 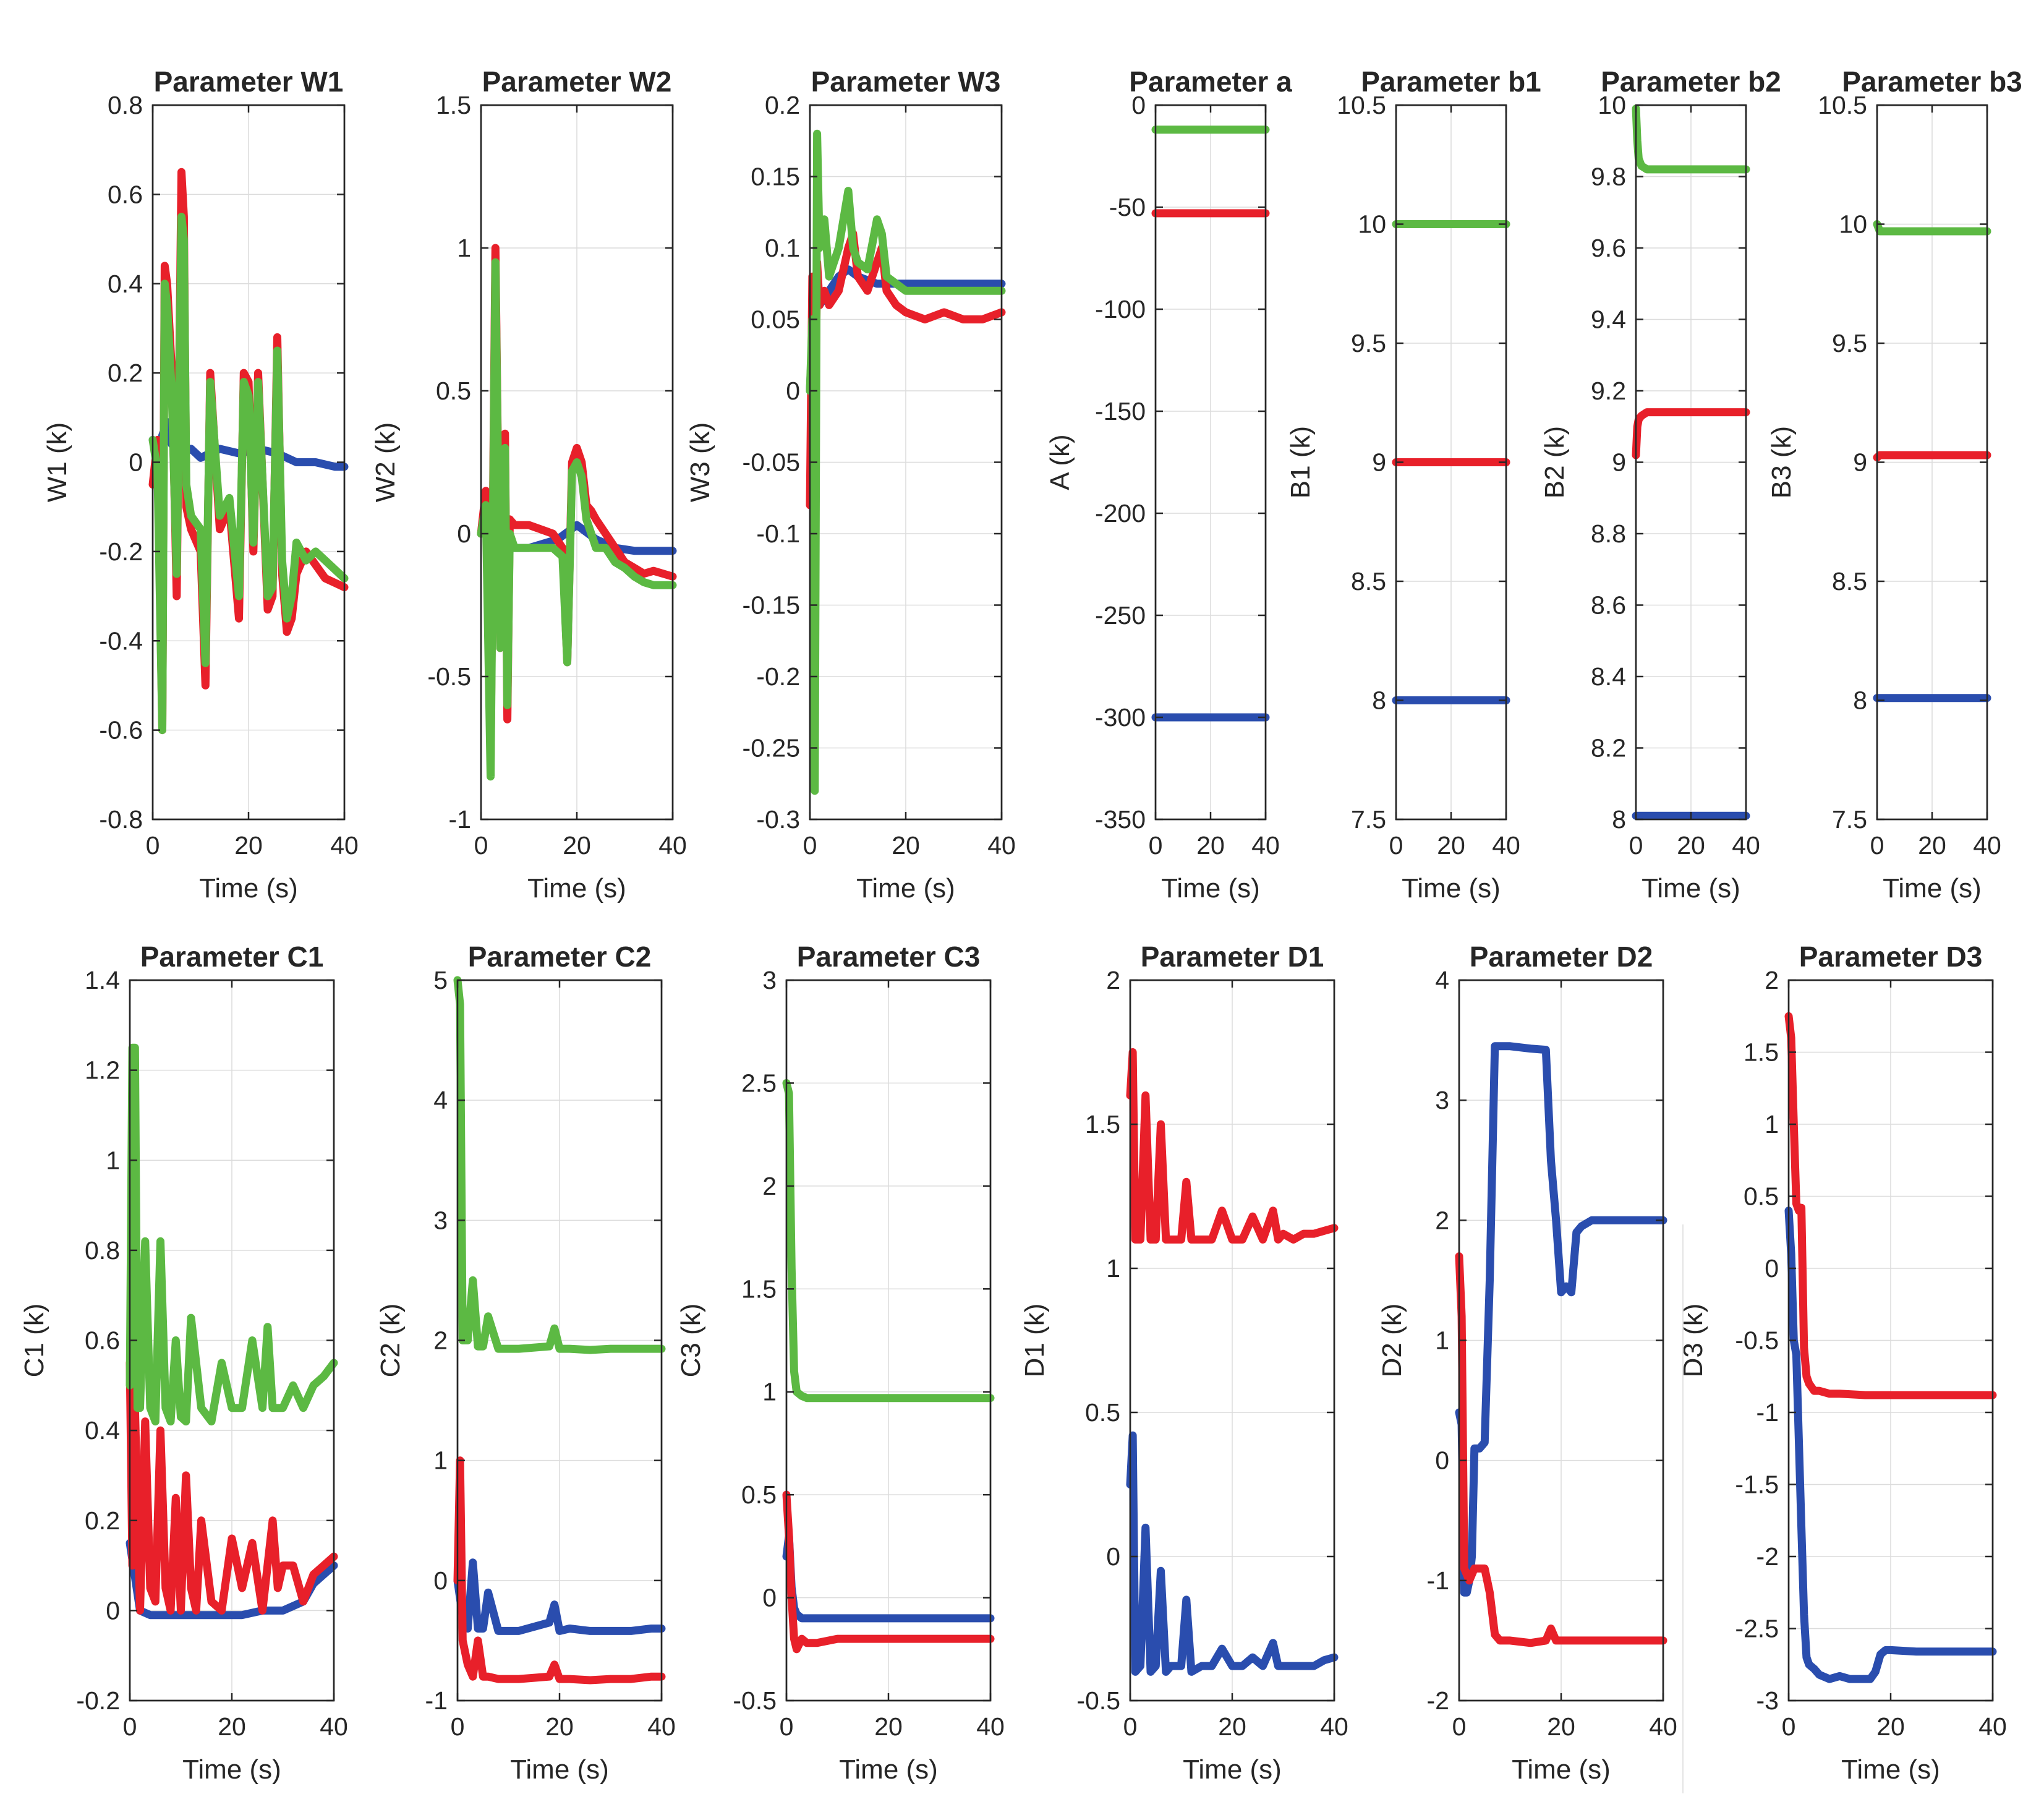 What do you see at coordinates (125, 105) in the screenshot?
I see `y-tick-label: 0.8` at bounding box center [125, 105].